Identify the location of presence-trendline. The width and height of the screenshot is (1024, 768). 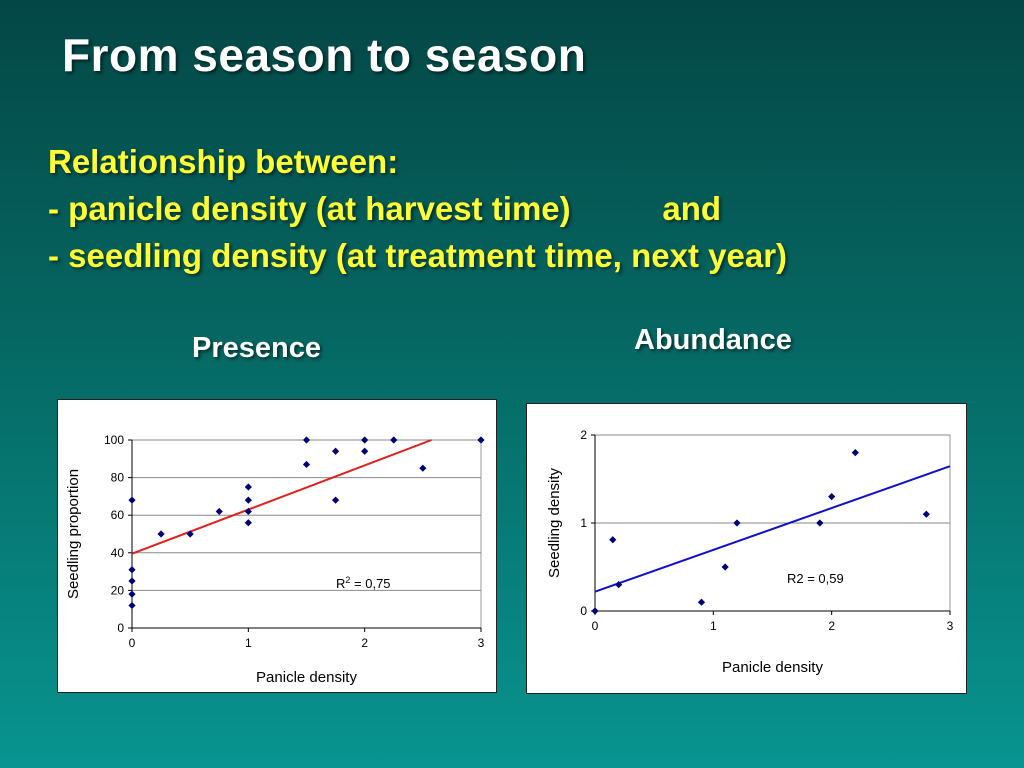
(281, 497).